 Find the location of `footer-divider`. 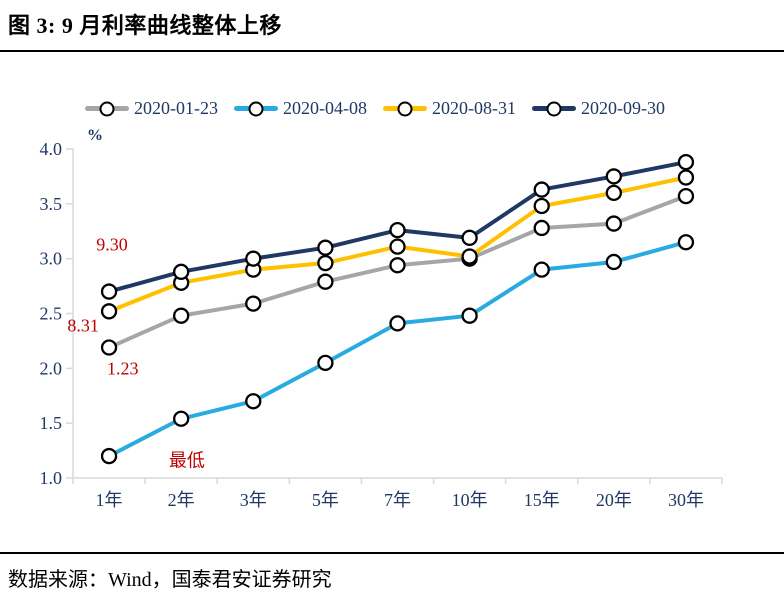

footer-divider is located at coordinates (392, 553).